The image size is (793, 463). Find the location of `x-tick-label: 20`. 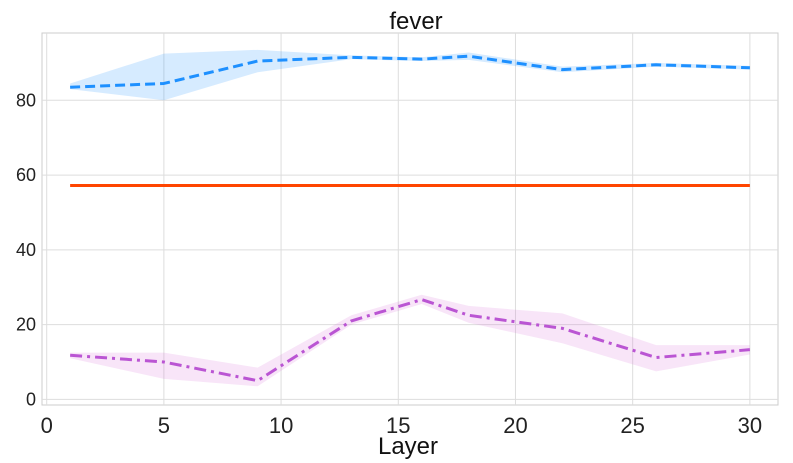

x-tick-label: 20 is located at coordinates (515, 425).